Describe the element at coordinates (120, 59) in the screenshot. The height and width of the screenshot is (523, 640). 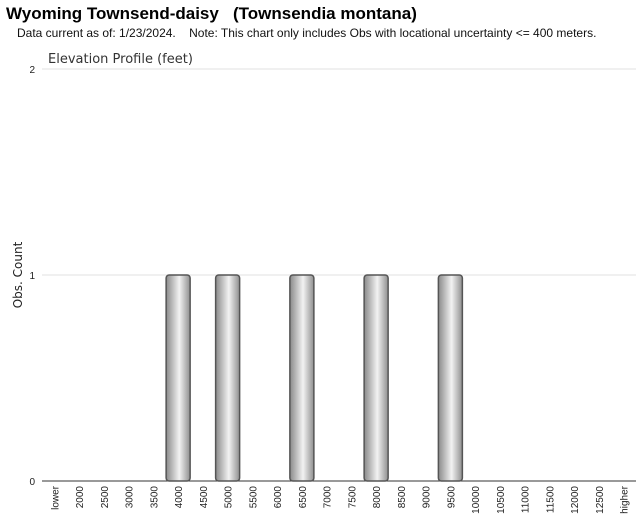
I see `panel-title: Elevation Profile (feet)` at that location.